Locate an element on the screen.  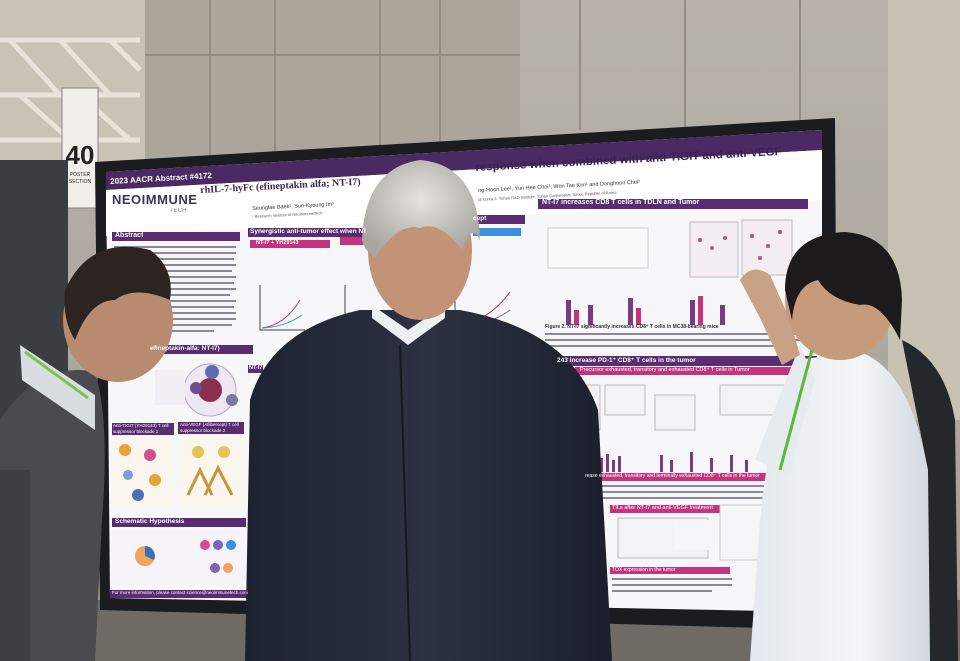
nt-label: NT-I7 + YH29143 is located at coordinates (277, 243).